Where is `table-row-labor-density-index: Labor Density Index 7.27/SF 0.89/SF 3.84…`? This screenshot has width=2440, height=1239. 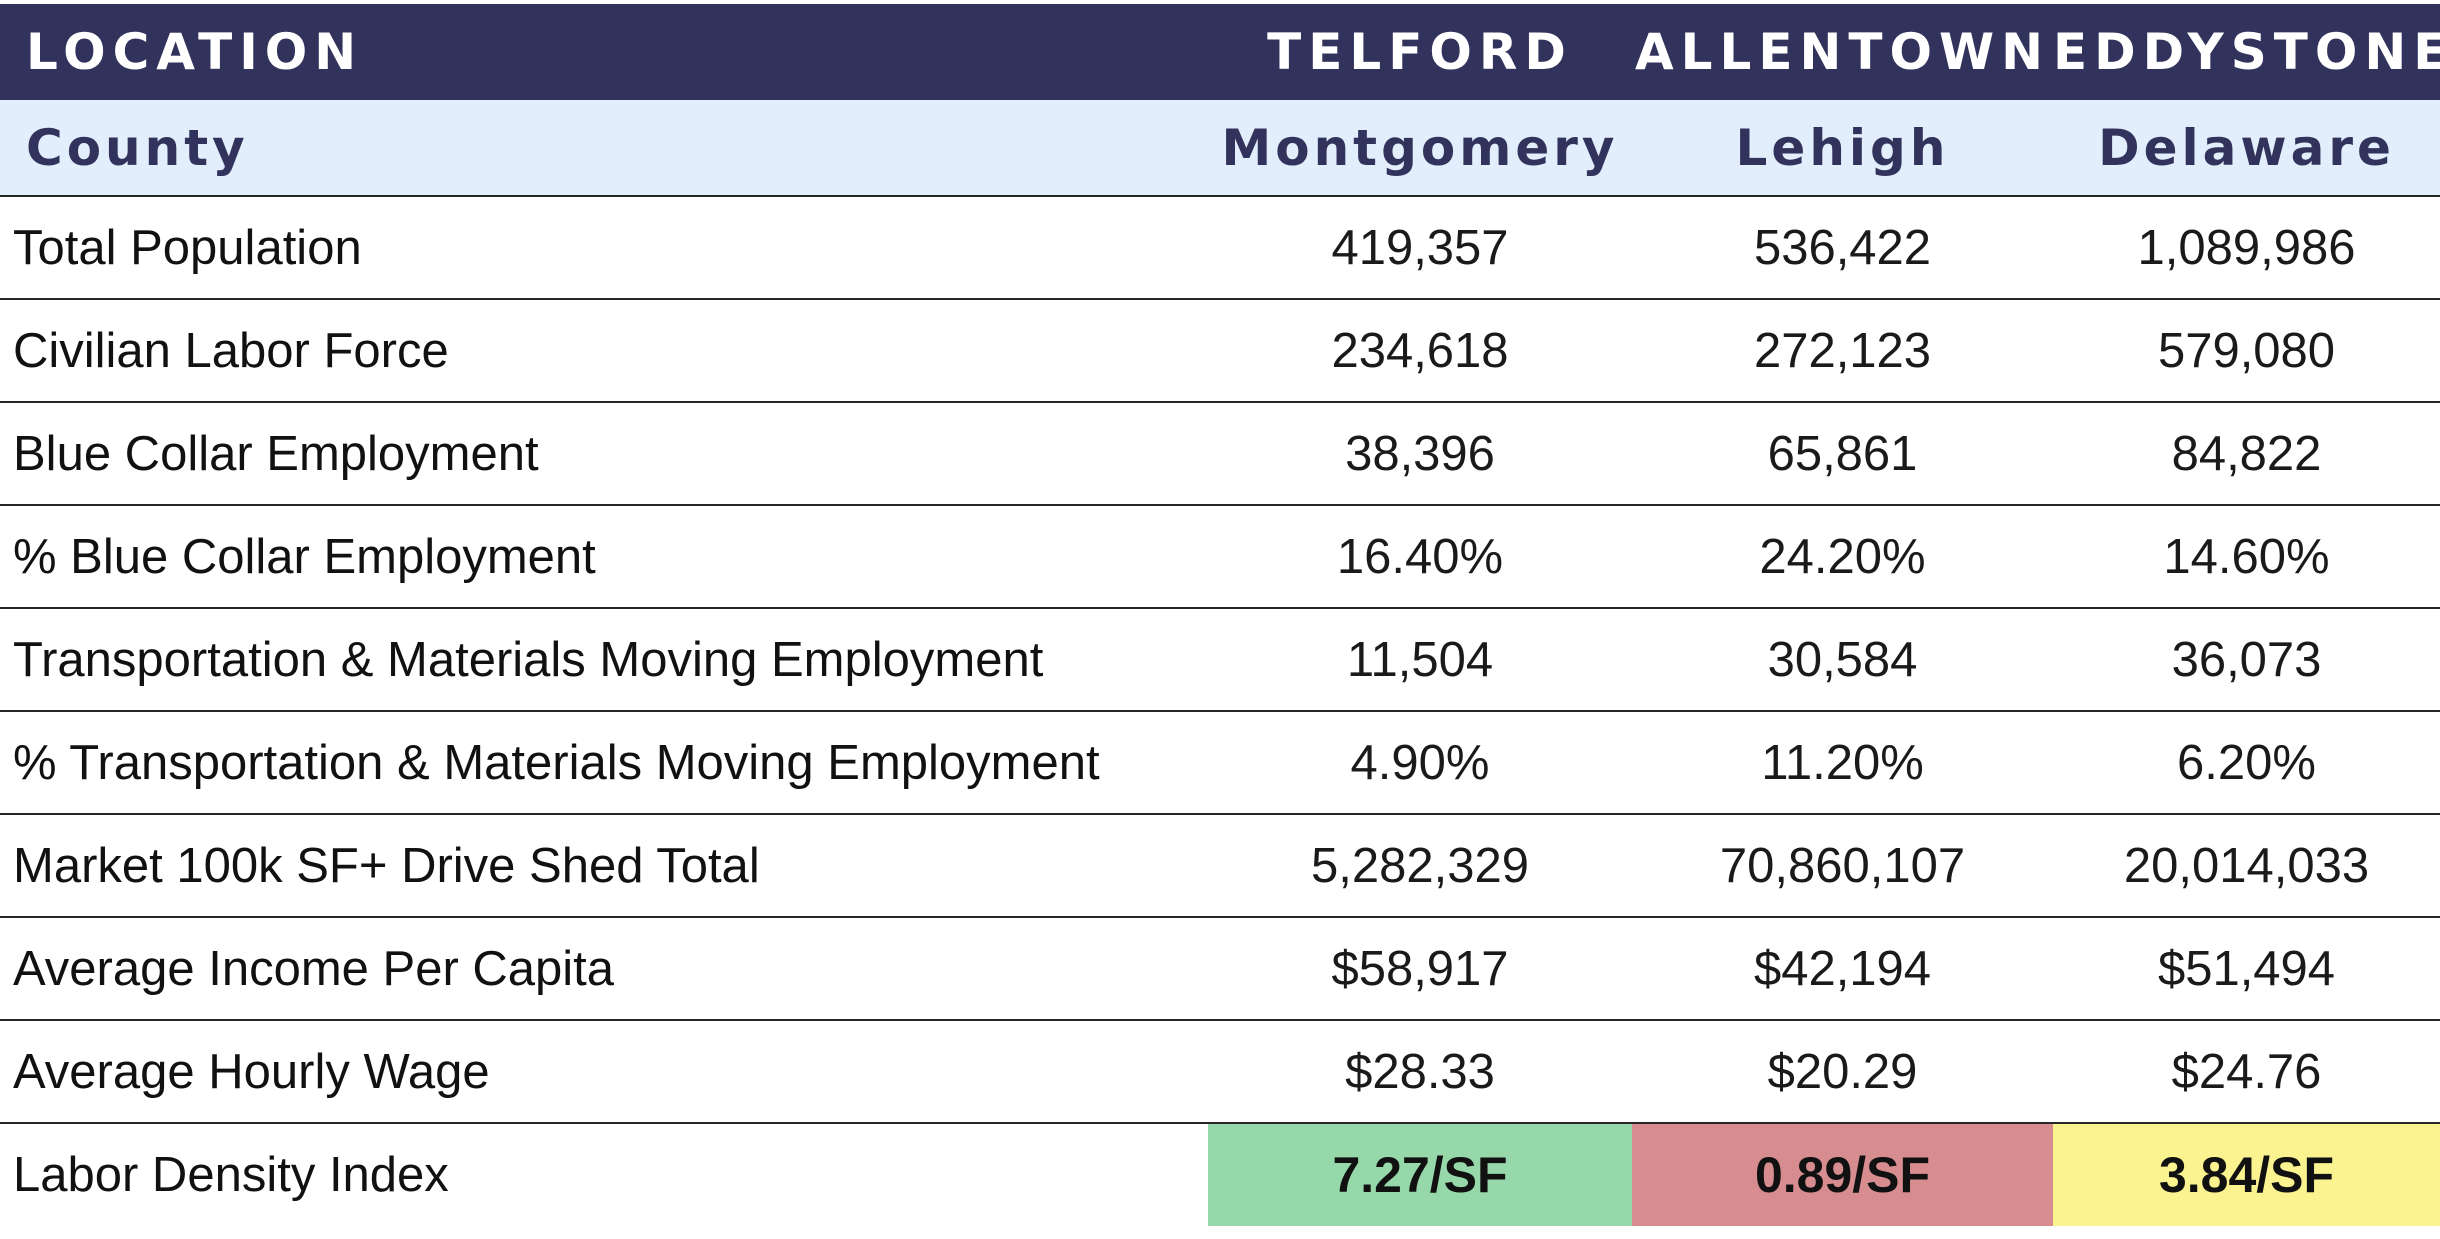 table-row-labor-density-index: Labor Density Index 7.27/SF 0.89/SF 3.84… is located at coordinates (1220, 1174).